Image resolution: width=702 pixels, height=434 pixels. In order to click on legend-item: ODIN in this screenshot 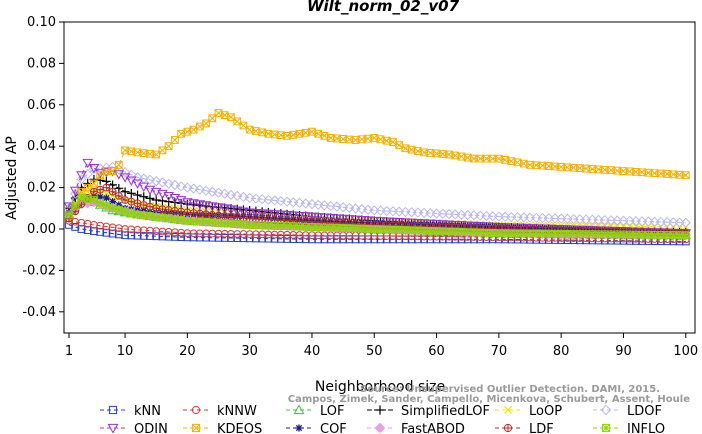, I will do `click(134, 428)`.